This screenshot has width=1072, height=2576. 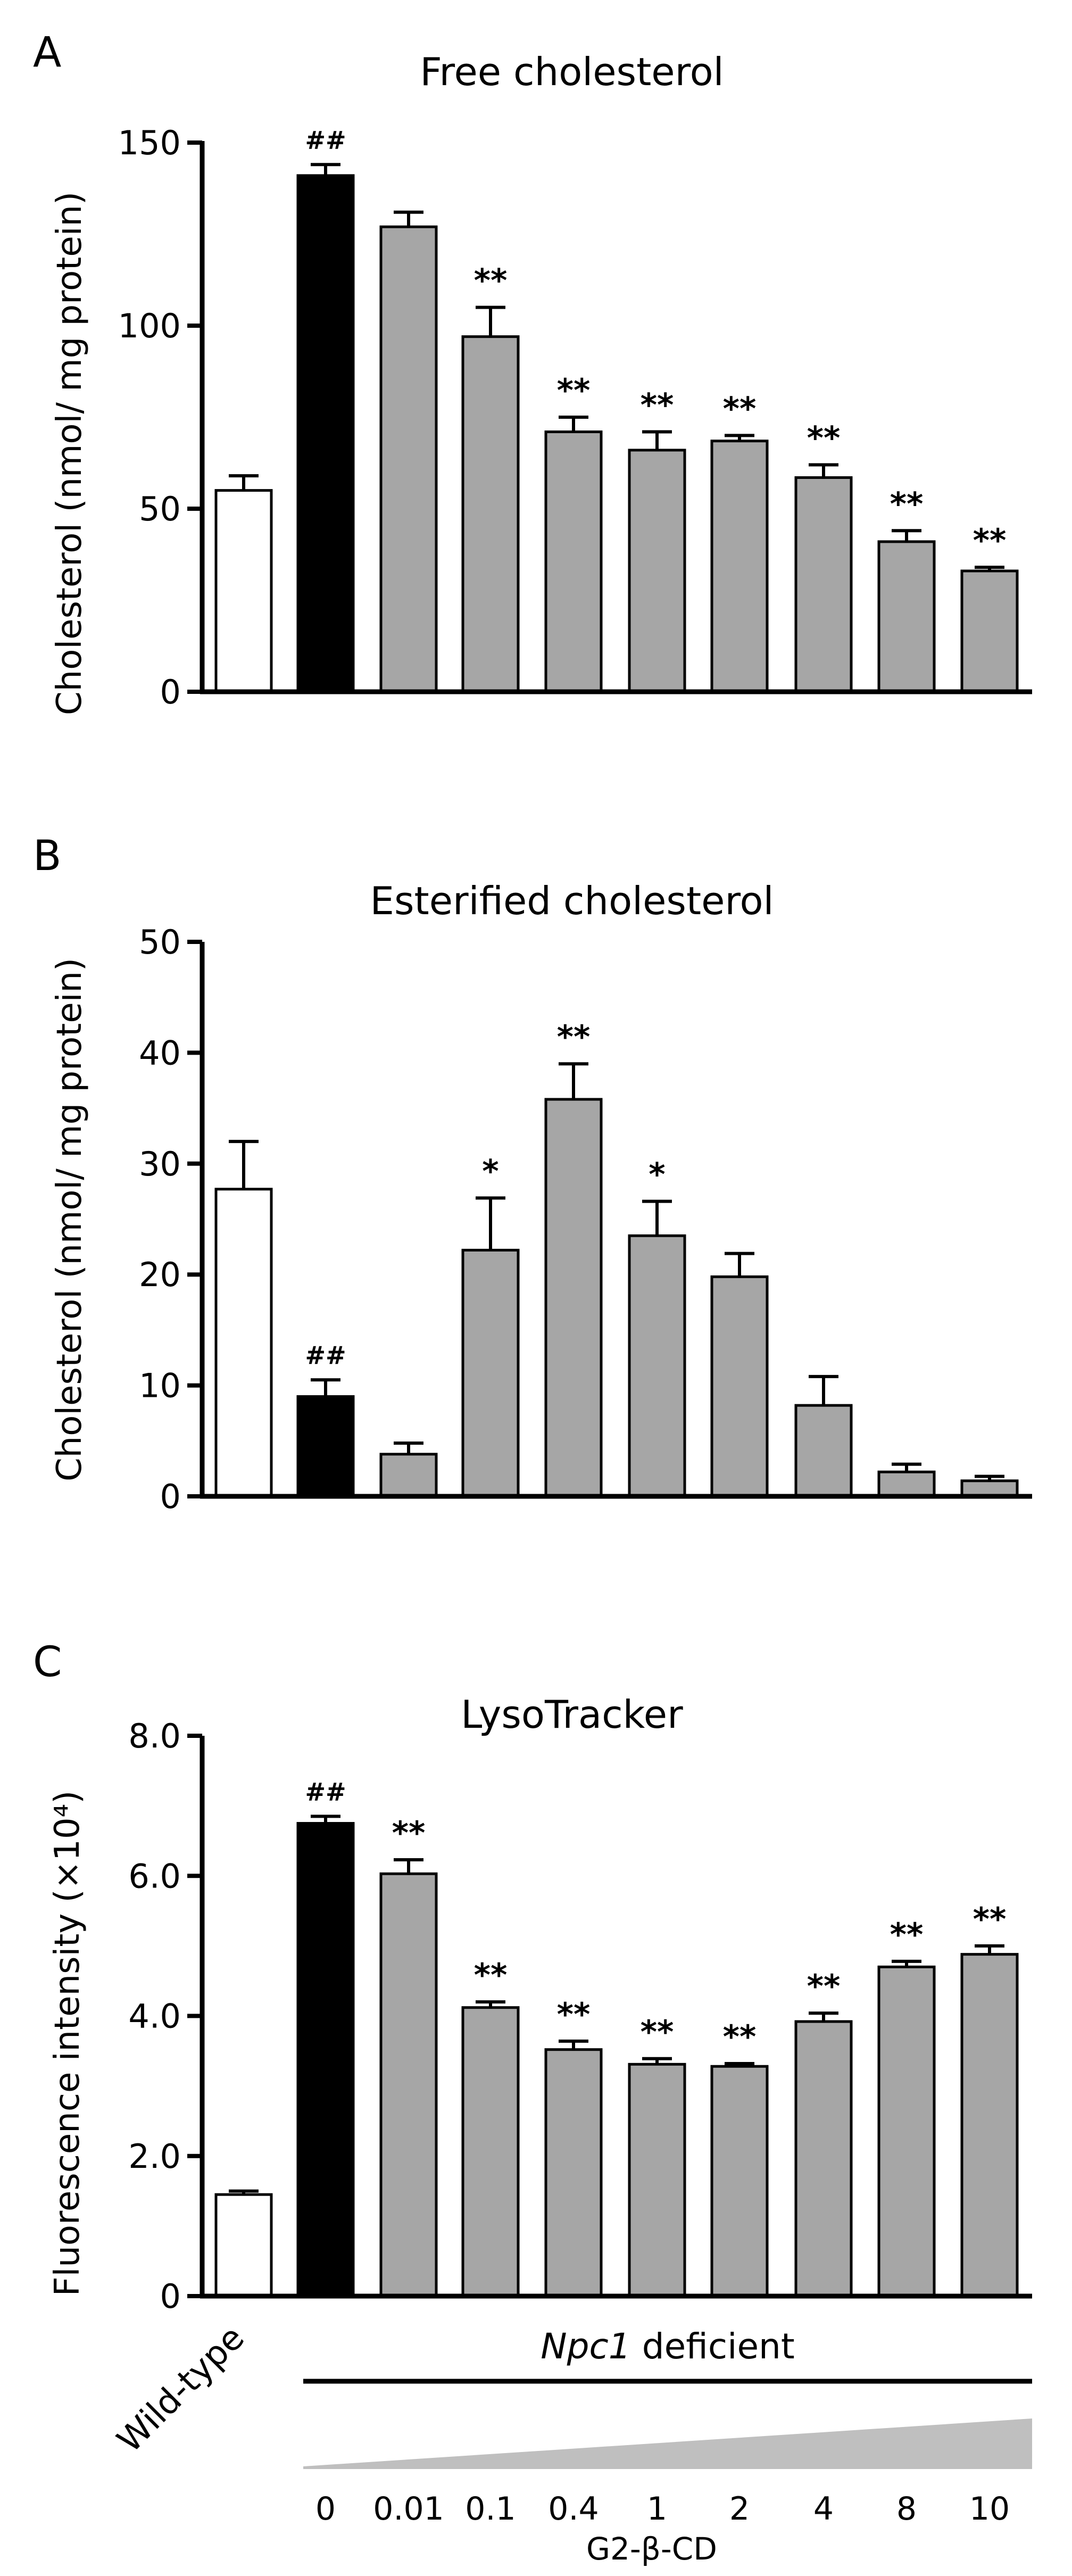 I want to click on dose-tick-label: 0, so click(x=325, y=2509).